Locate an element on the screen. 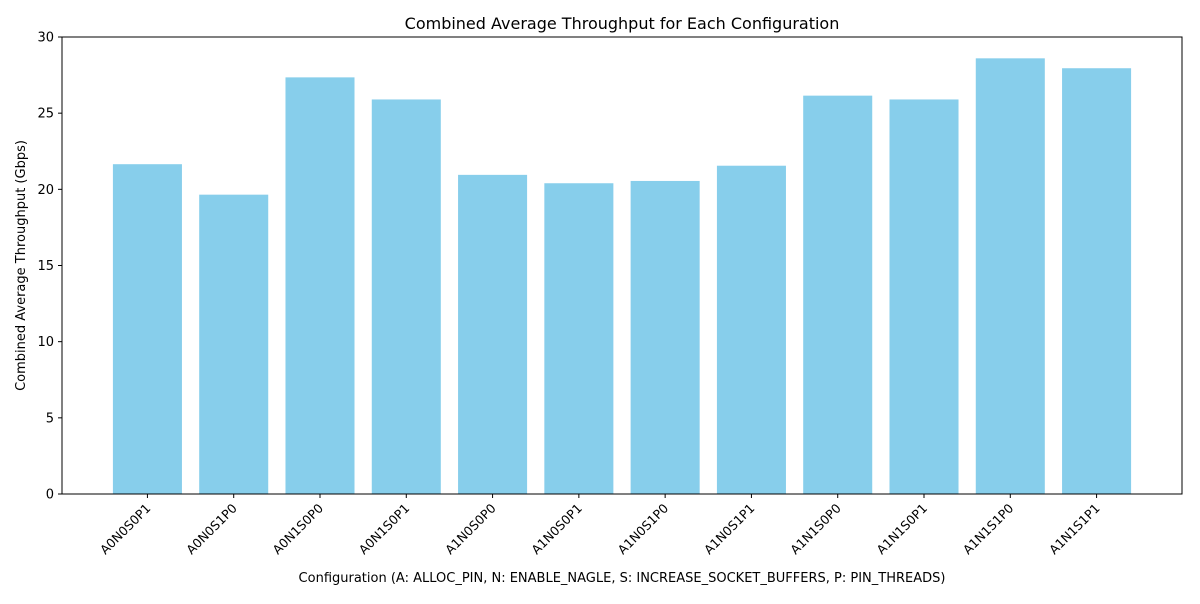 This screenshot has width=1200, height=604. bar-A0N0S0P1 is located at coordinates (147, 329).